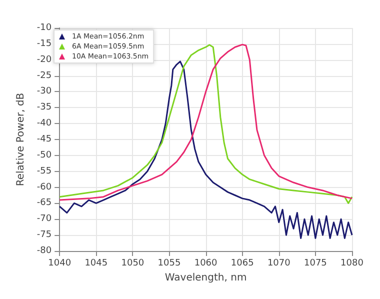 The width and height of the screenshot is (380, 299). Describe the element at coordinates (44, 203) in the screenshot. I see `y-tick-label: -65` at that location.